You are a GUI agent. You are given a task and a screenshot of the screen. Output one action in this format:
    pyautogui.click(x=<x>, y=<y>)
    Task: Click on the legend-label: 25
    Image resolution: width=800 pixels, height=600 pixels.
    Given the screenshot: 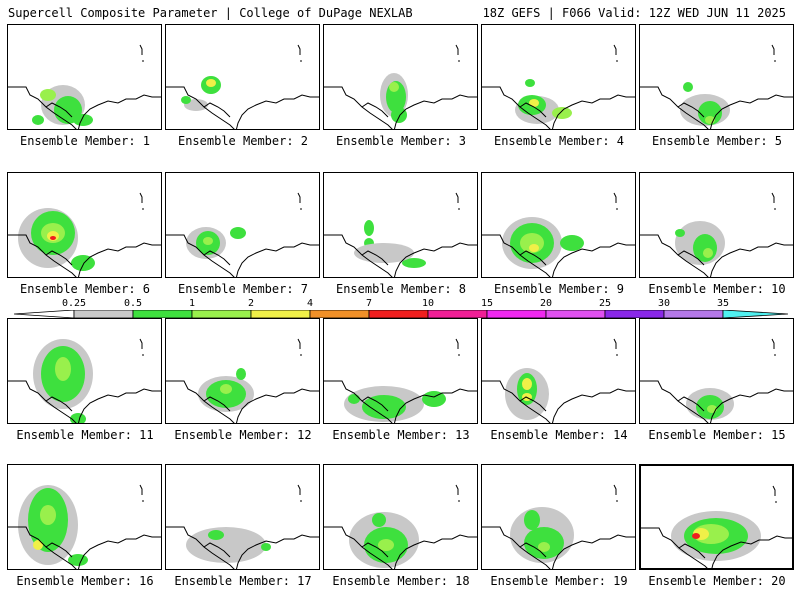 What is the action you would take?
    pyautogui.click(x=605, y=303)
    